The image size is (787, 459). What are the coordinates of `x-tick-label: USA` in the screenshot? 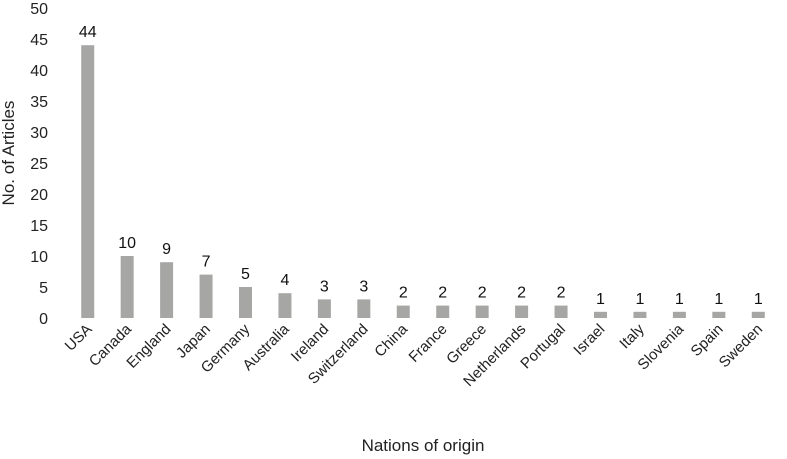 It's located at (79, 338).